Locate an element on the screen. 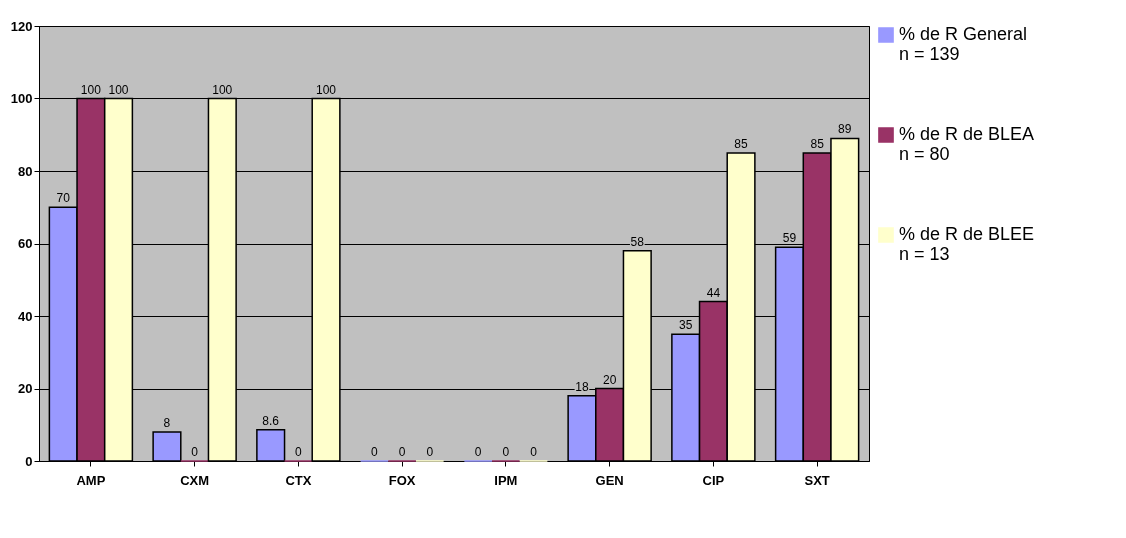  data-label: 35 is located at coordinates (686, 325).